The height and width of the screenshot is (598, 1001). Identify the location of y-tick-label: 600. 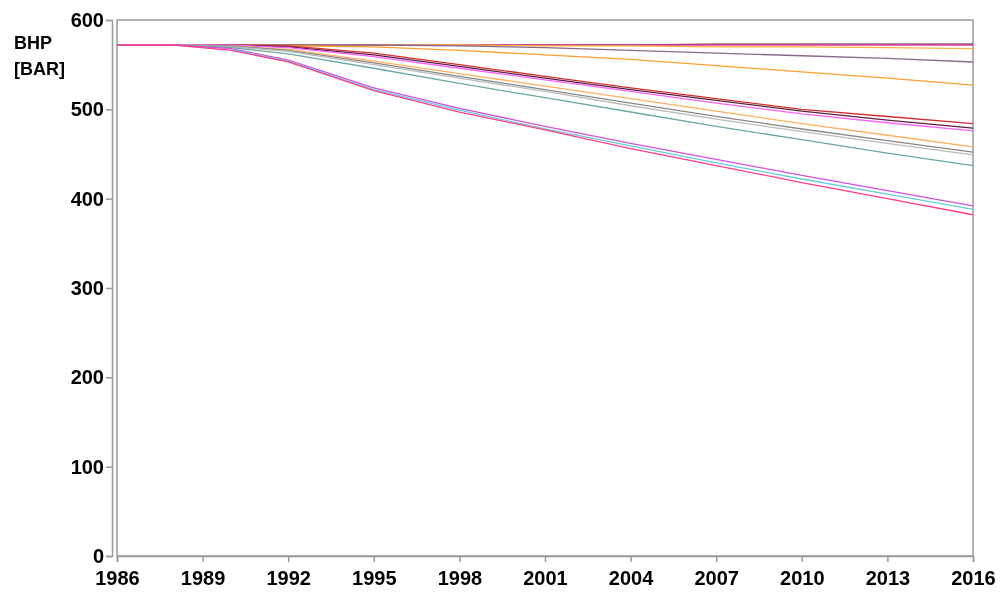
(87, 19).